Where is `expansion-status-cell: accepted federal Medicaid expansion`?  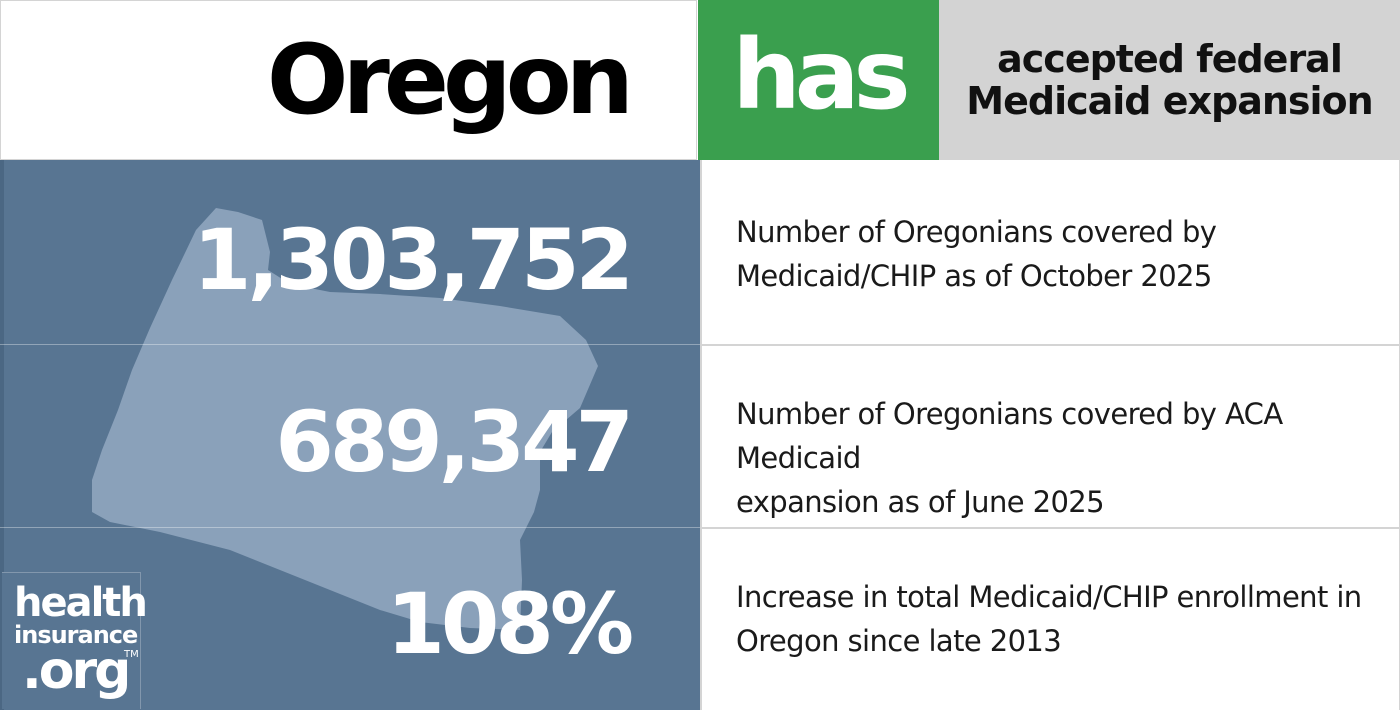 expansion-status-cell: accepted federal Medicaid expansion is located at coordinates (1169, 80).